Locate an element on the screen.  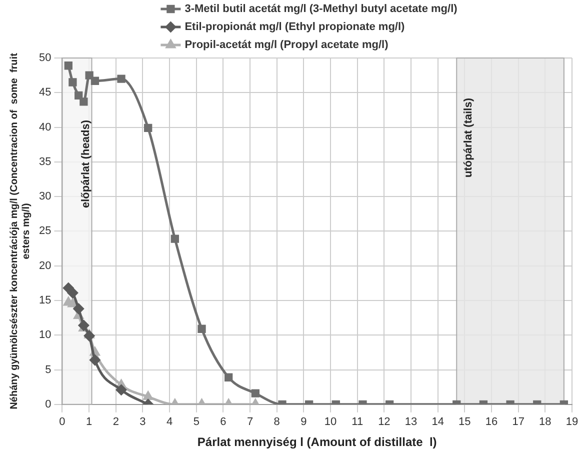
x-tick-label: 8 is located at coordinates (277, 422).